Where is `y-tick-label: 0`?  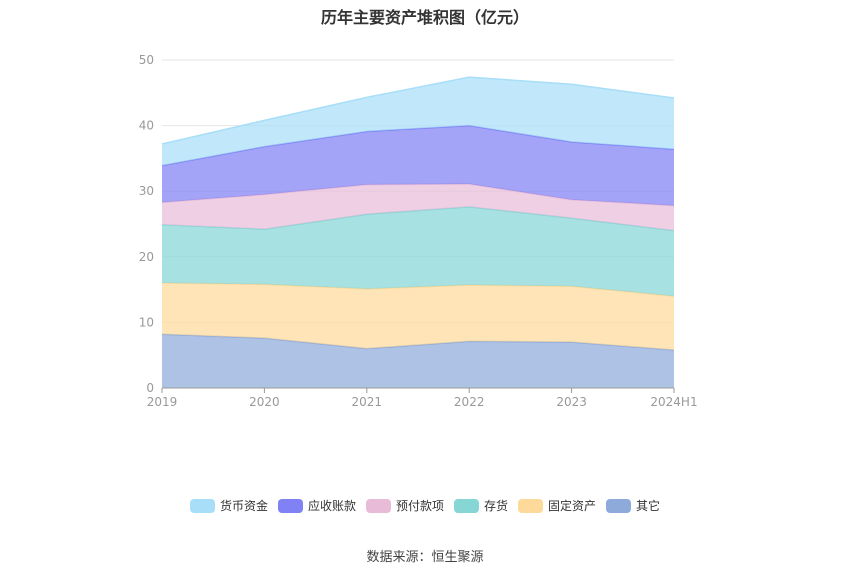
y-tick-label: 0 is located at coordinates (150, 388).